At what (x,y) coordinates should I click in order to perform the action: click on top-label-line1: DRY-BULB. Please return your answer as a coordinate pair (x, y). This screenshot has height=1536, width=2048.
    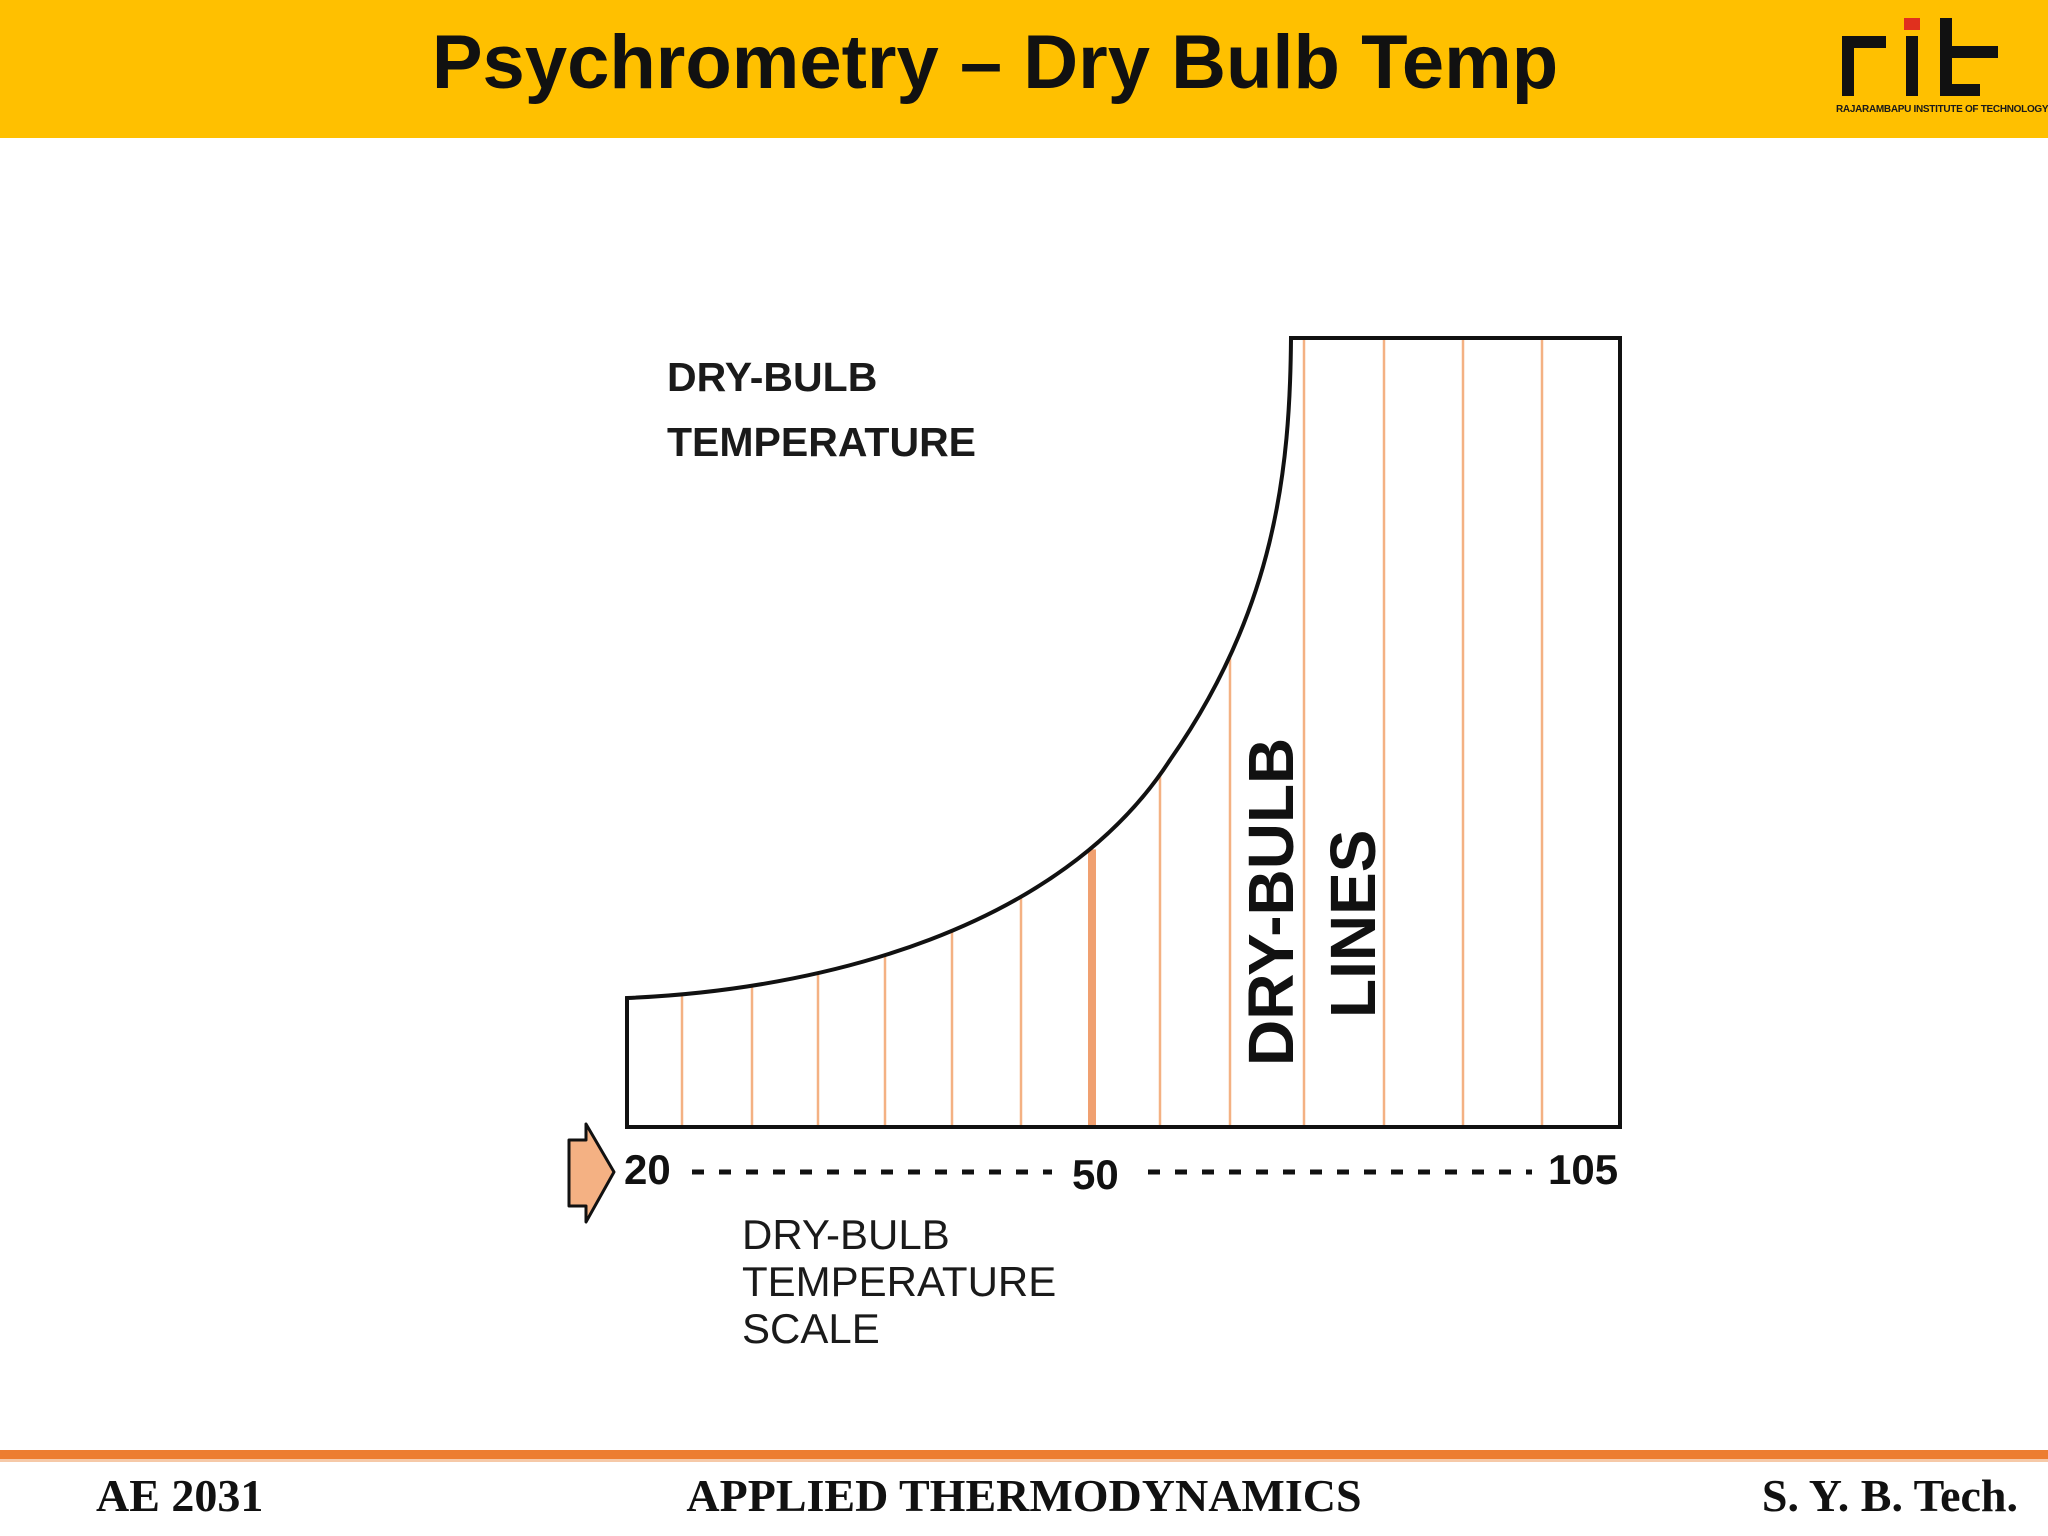
    Looking at the image, I should click on (772, 377).